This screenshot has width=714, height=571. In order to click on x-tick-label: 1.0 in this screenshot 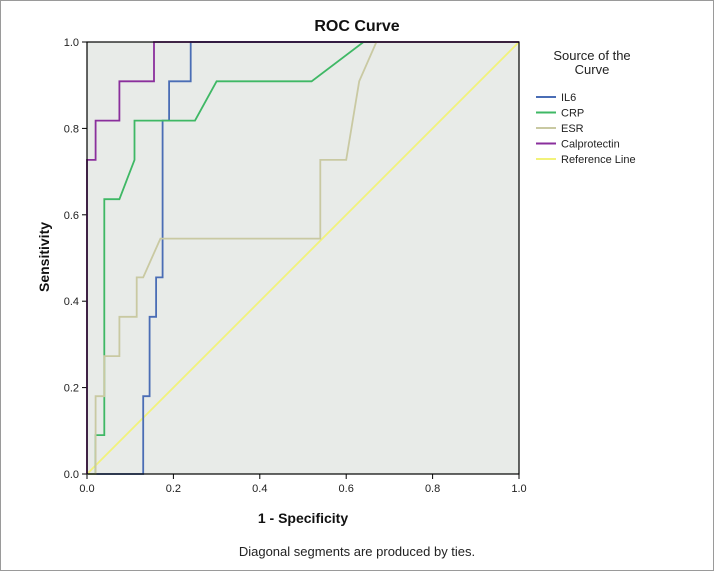, I will do `click(518, 489)`.